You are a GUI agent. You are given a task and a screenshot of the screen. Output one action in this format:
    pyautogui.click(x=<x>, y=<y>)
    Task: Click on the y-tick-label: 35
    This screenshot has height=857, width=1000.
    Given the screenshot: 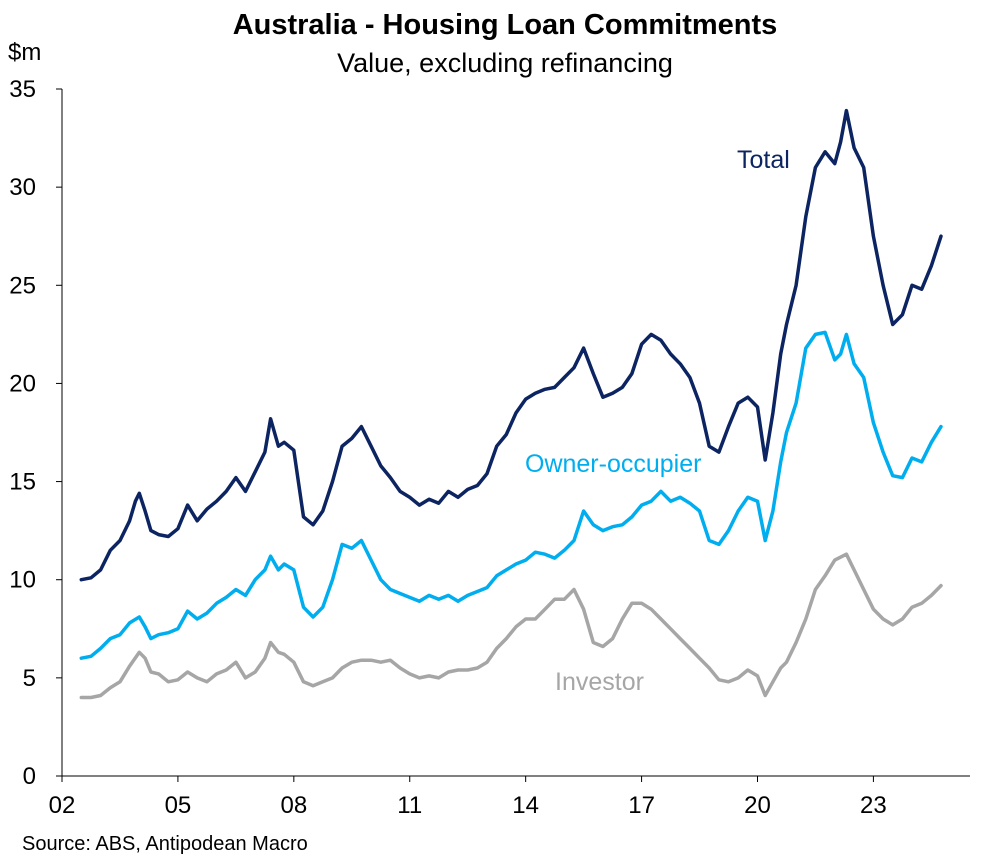 What is the action you would take?
    pyautogui.click(x=22, y=89)
    